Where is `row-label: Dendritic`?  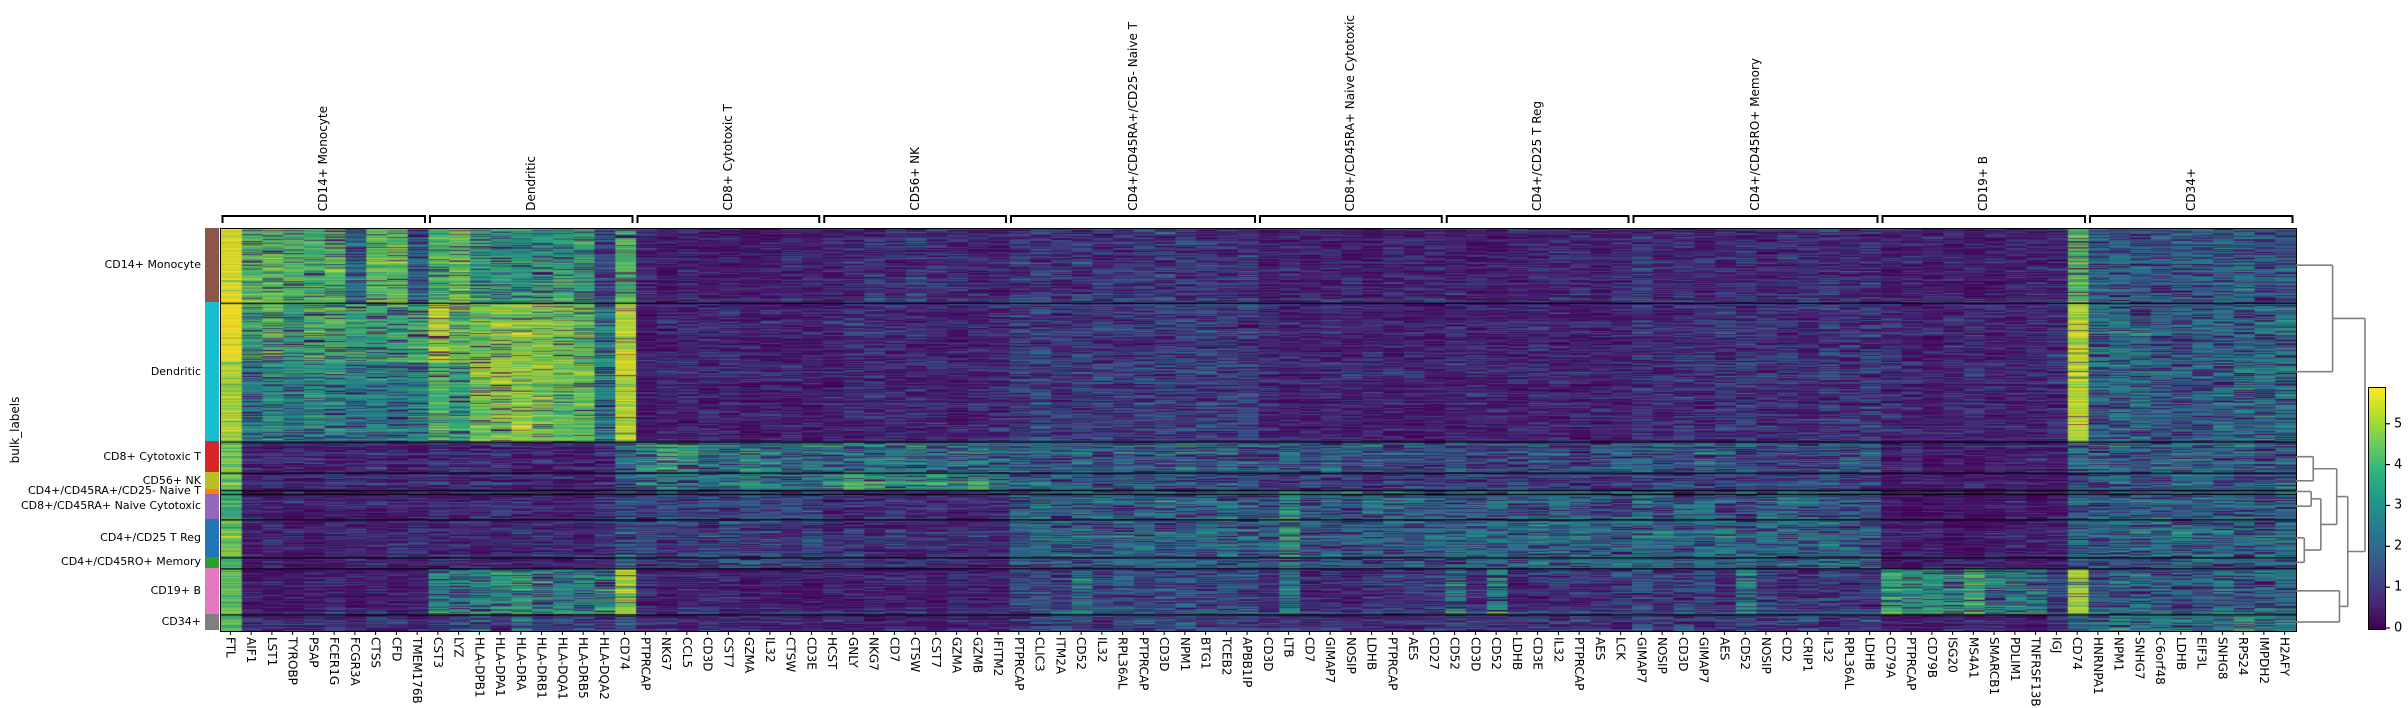
row-label: Dendritic is located at coordinates (175, 371).